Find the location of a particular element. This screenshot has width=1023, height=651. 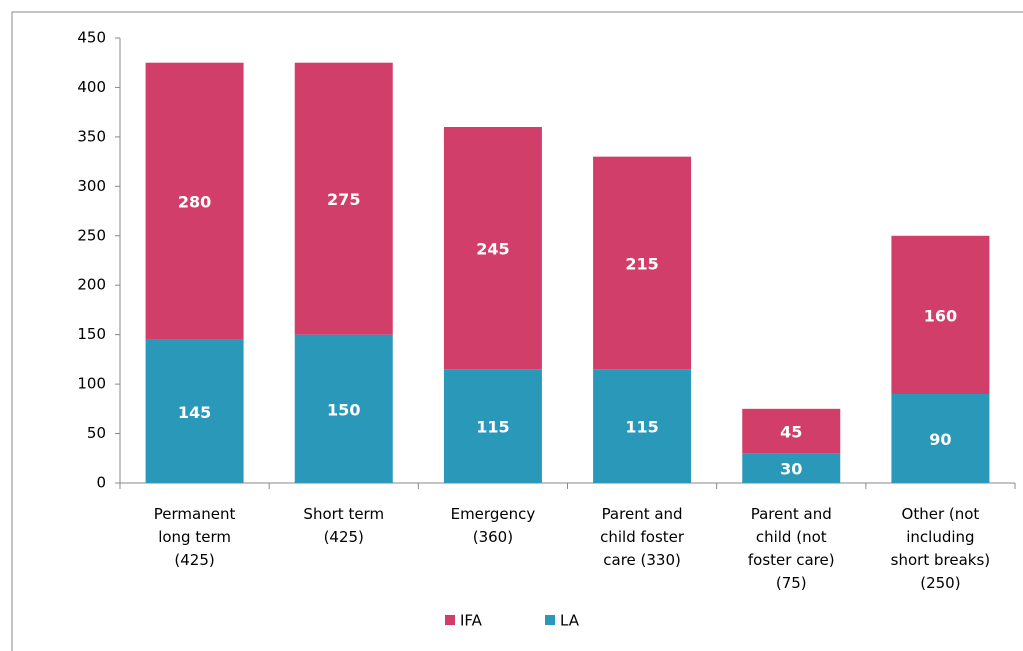

data-label: 160 is located at coordinates (940, 315).